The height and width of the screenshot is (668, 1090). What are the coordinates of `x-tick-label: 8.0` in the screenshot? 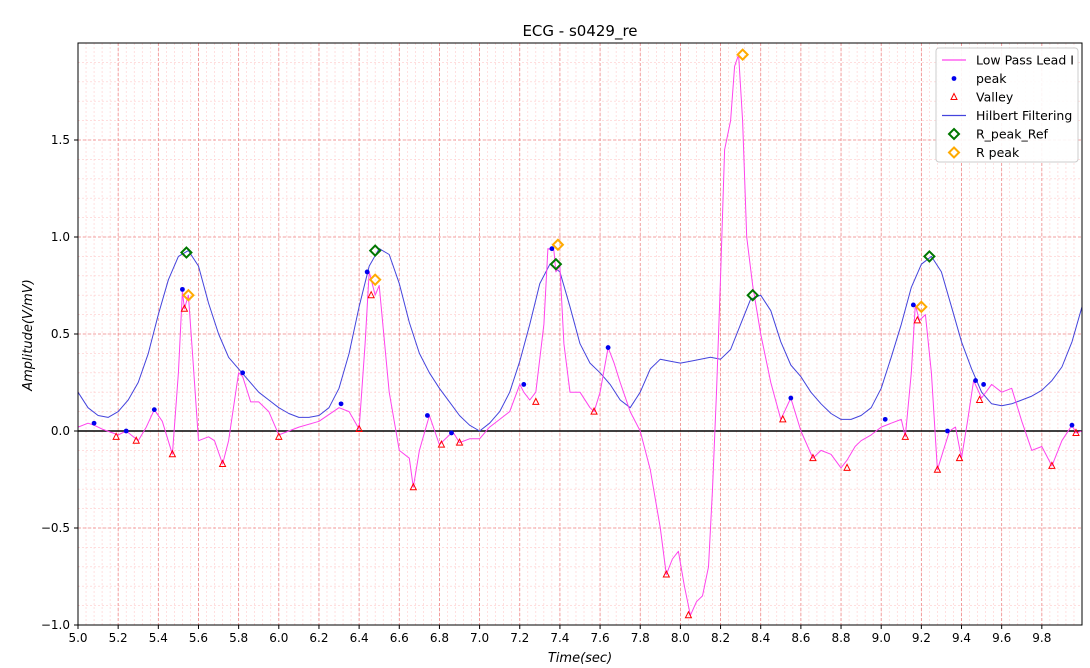 It's located at (680, 638).